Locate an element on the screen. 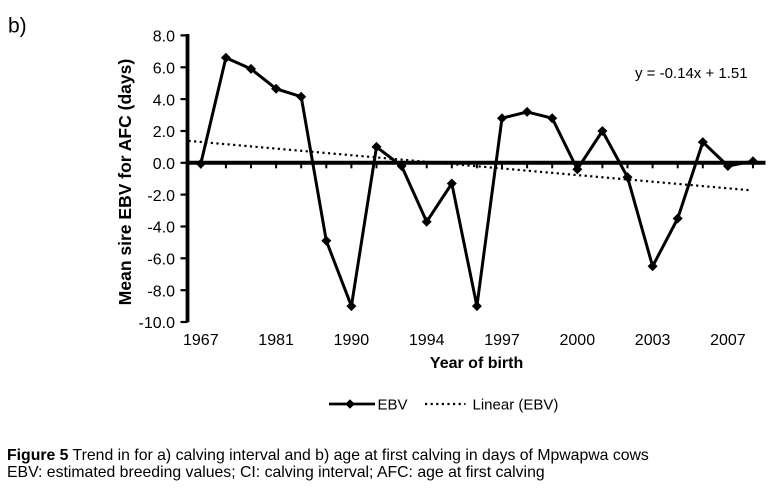 The height and width of the screenshot is (504, 771). svg-text: 2003 is located at coordinates (653, 340).